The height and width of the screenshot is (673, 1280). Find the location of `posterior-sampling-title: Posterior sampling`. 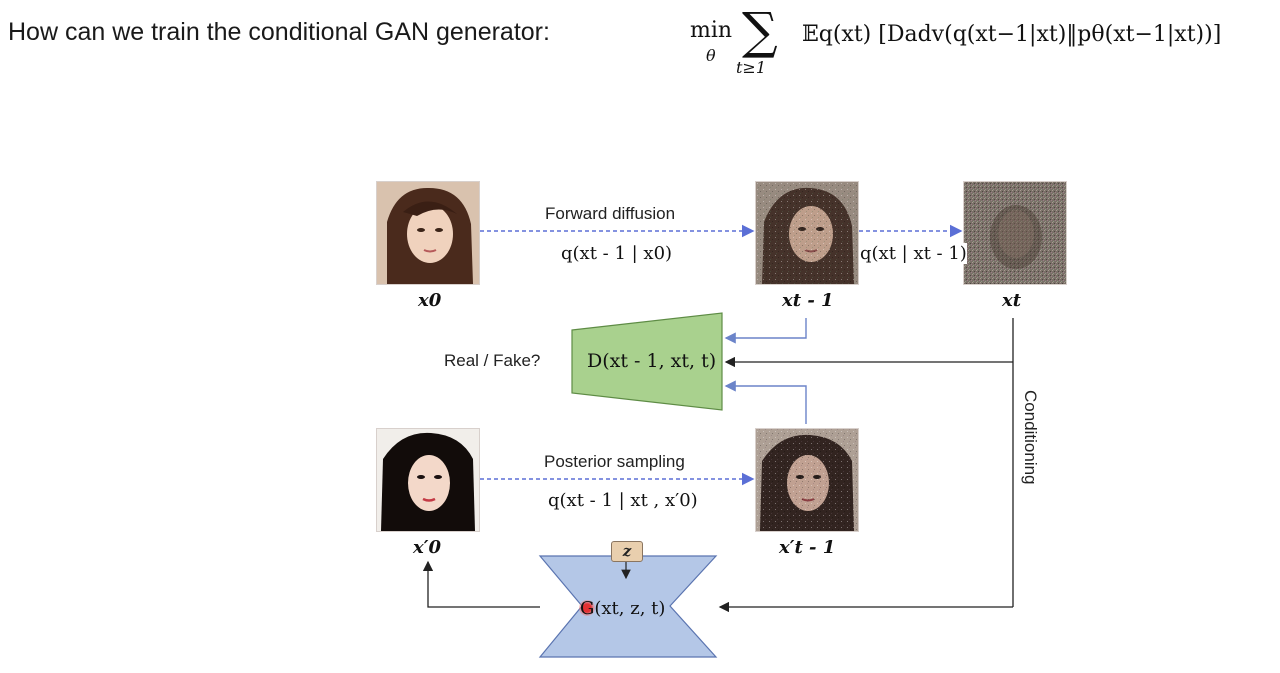

posterior-sampling-title: Posterior sampling is located at coordinates (614, 461).